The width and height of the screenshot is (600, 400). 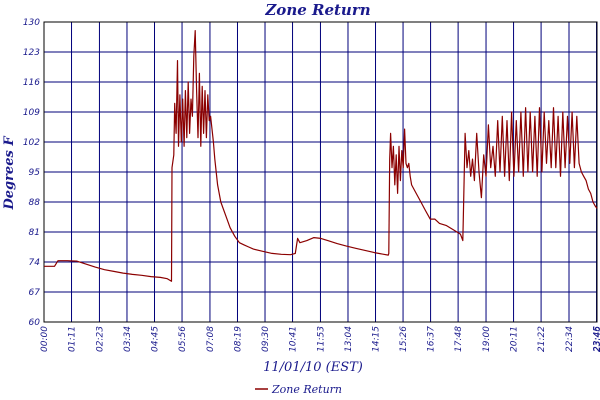 I want to click on x-tick-label: 01:11, so click(x=73, y=339).